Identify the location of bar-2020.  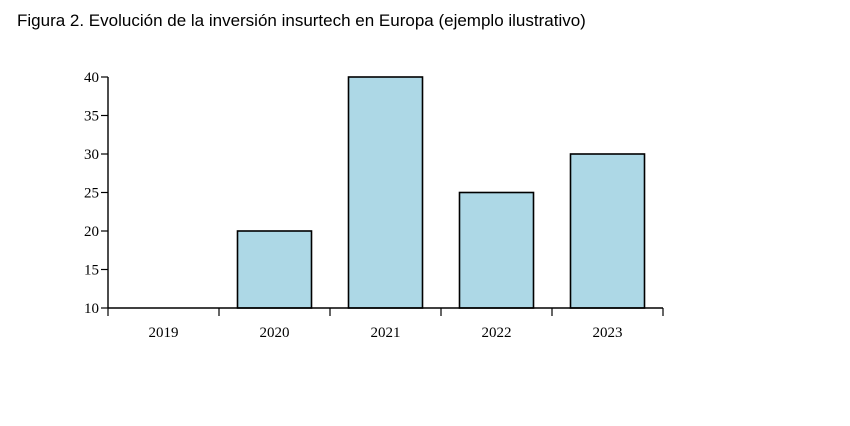
(274, 269).